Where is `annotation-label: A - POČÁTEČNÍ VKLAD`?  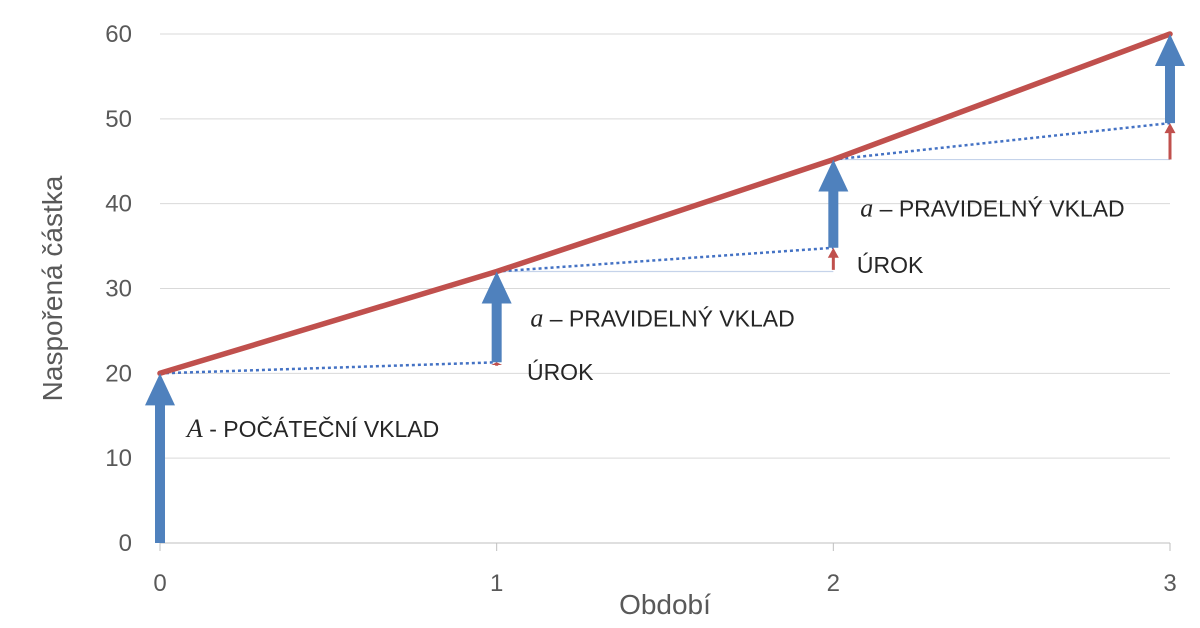 annotation-label: A - POČÁTEČNÍ VKLAD is located at coordinates (312, 428).